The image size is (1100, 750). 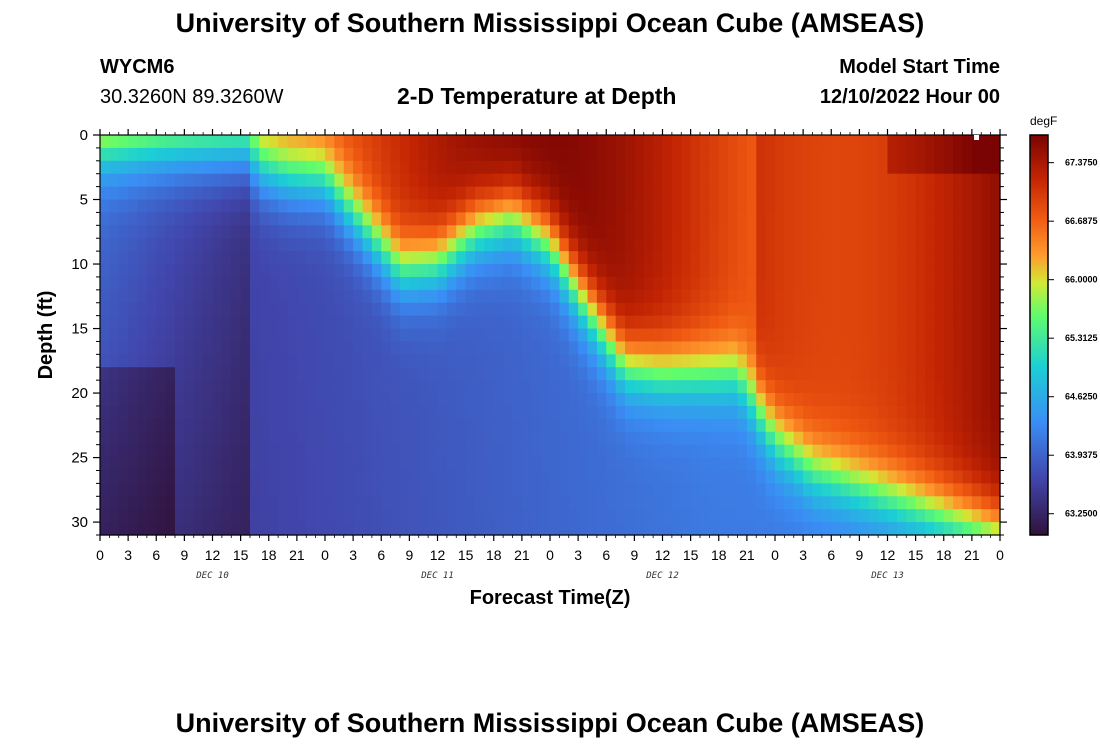 What do you see at coordinates (79, 522) in the screenshot?
I see `y-tick-label: 30` at bounding box center [79, 522].